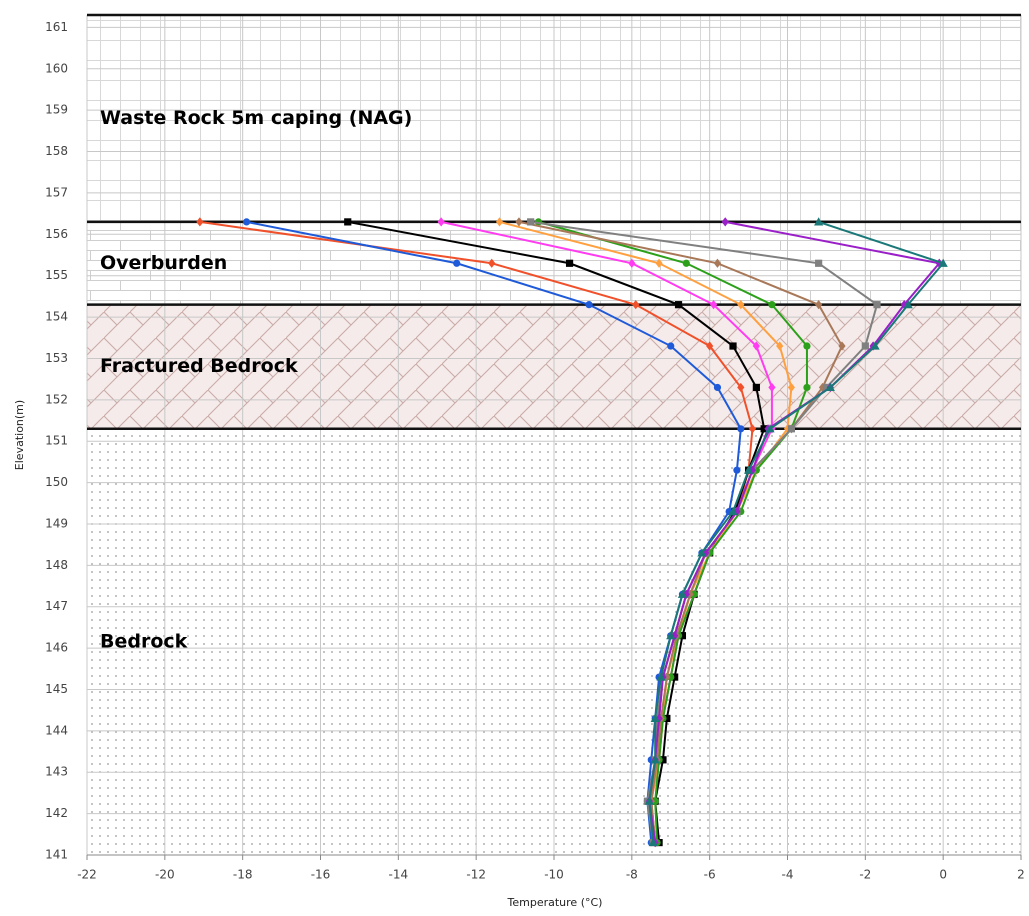 The width and height of the screenshot is (1029, 916). What do you see at coordinates (56, 523) in the screenshot?
I see `y-tick-label: 149` at bounding box center [56, 523].